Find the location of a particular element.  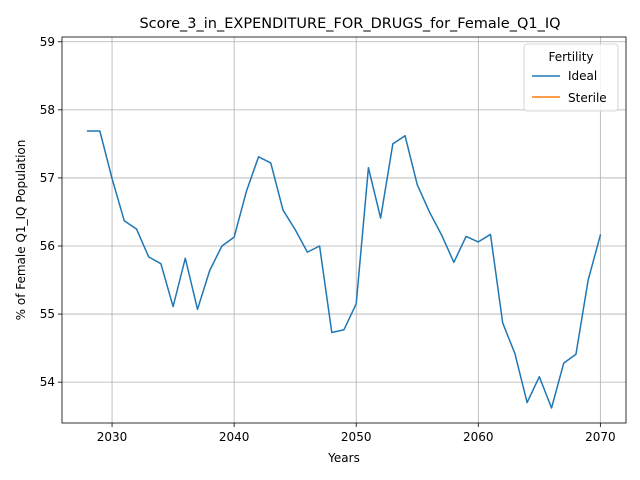

legend-box is located at coordinates (571, 77).